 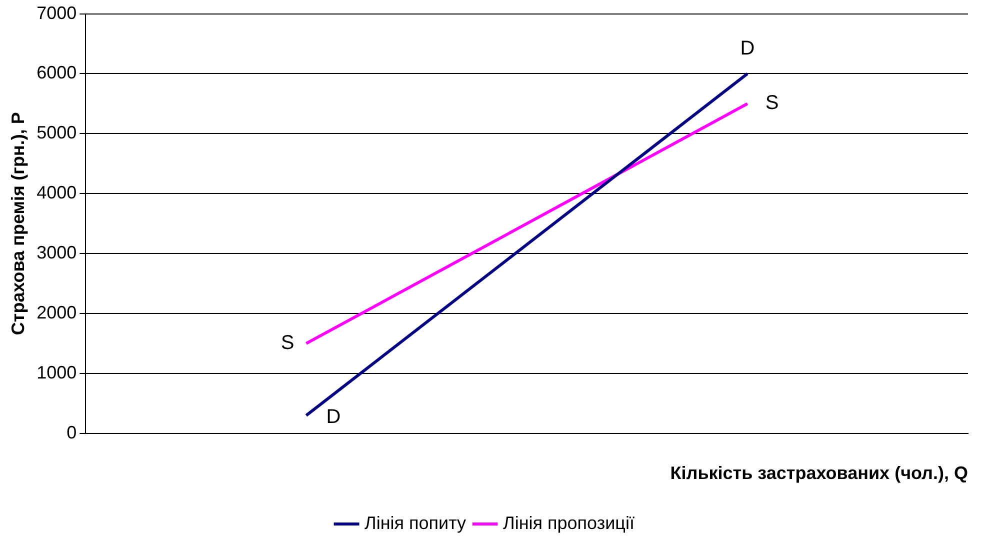 I want to click on y-tick-label: 0, so click(x=71, y=432).